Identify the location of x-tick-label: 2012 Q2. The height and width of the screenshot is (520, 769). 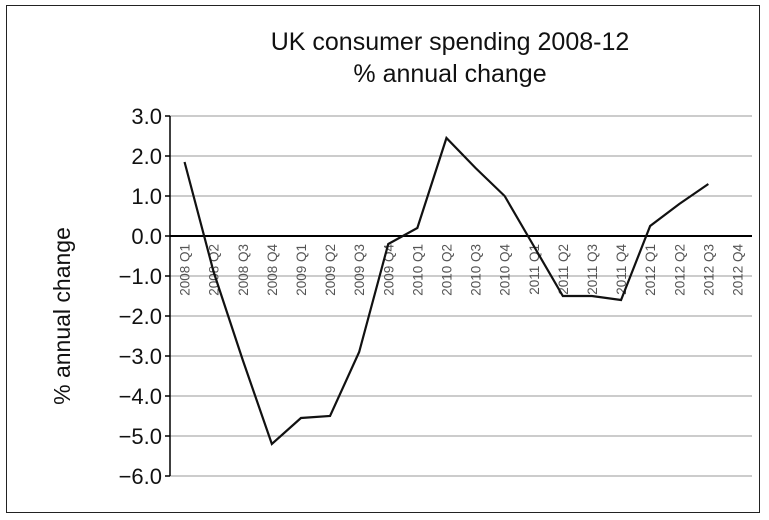
(679, 270).